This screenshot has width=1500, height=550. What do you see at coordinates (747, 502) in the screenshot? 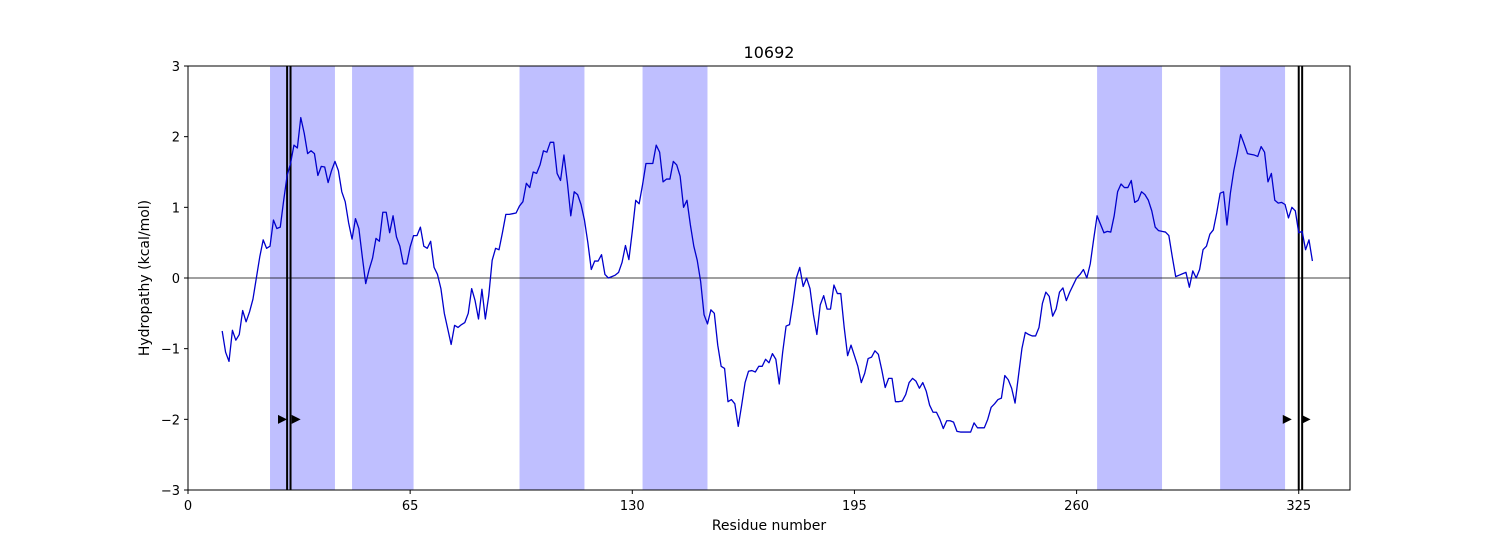
I see `x-axis-ticks: 0 65 130 195 260 325` at bounding box center [747, 502].